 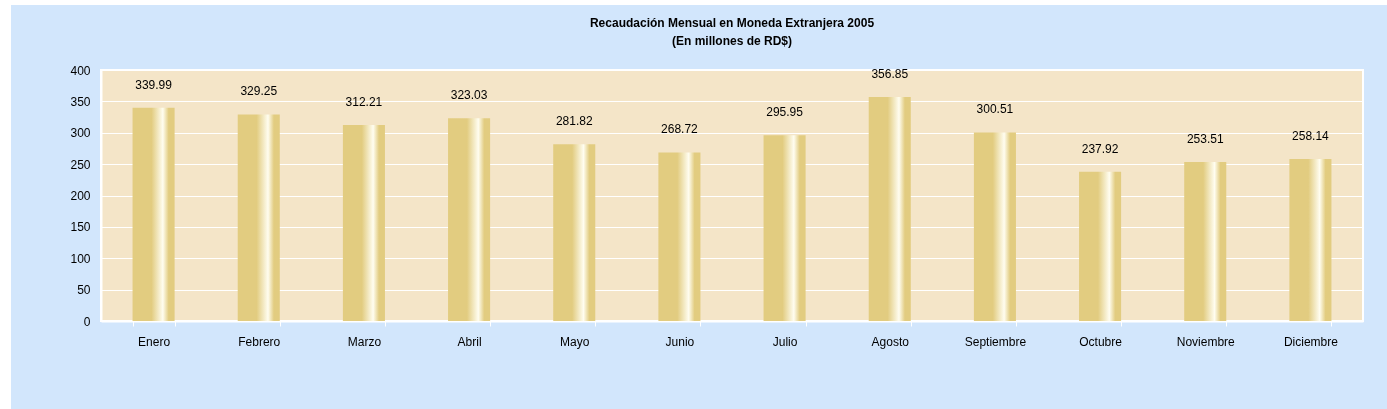 What do you see at coordinates (80, 70) in the screenshot?
I see `y-tick-label: 400` at bounding box center [80, 70].